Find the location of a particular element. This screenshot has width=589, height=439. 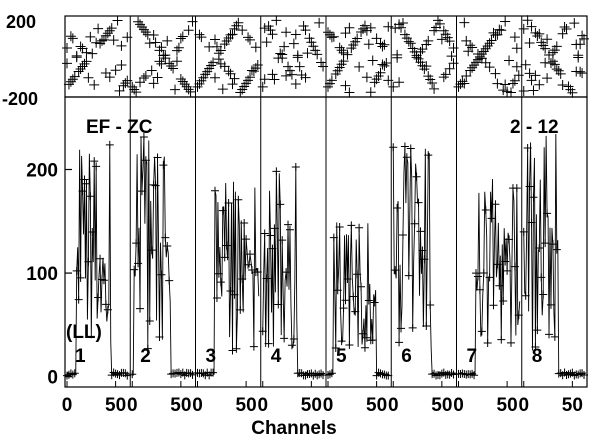

subpanel-label: 8 is located at coordinates (537, 356).